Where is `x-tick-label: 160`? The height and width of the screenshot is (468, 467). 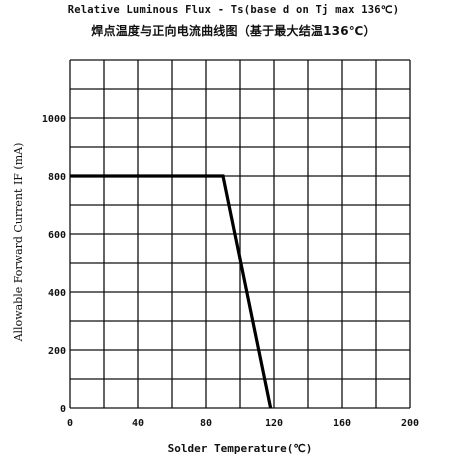 x-tick-label: 160 is located at coordinates (342, 423).